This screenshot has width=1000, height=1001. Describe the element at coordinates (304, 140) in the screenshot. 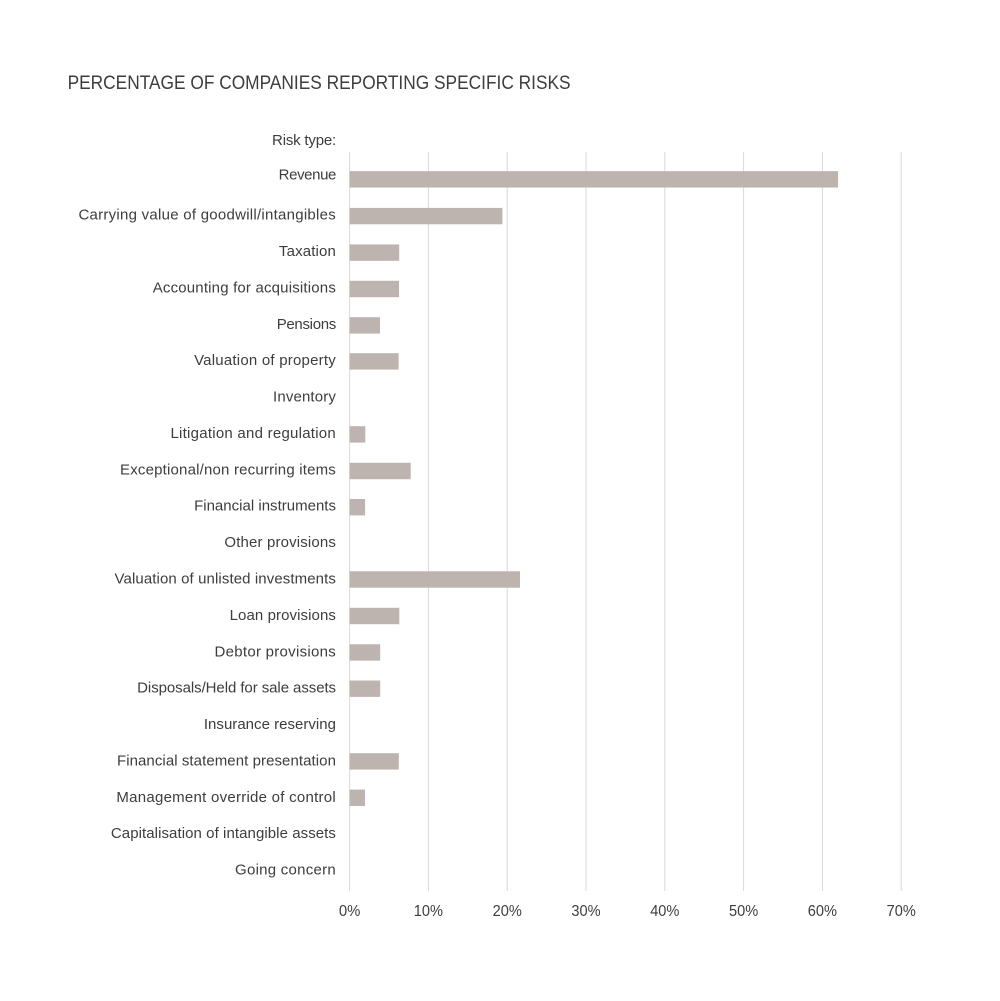

I see `svg-text: Risk type:` at that location.